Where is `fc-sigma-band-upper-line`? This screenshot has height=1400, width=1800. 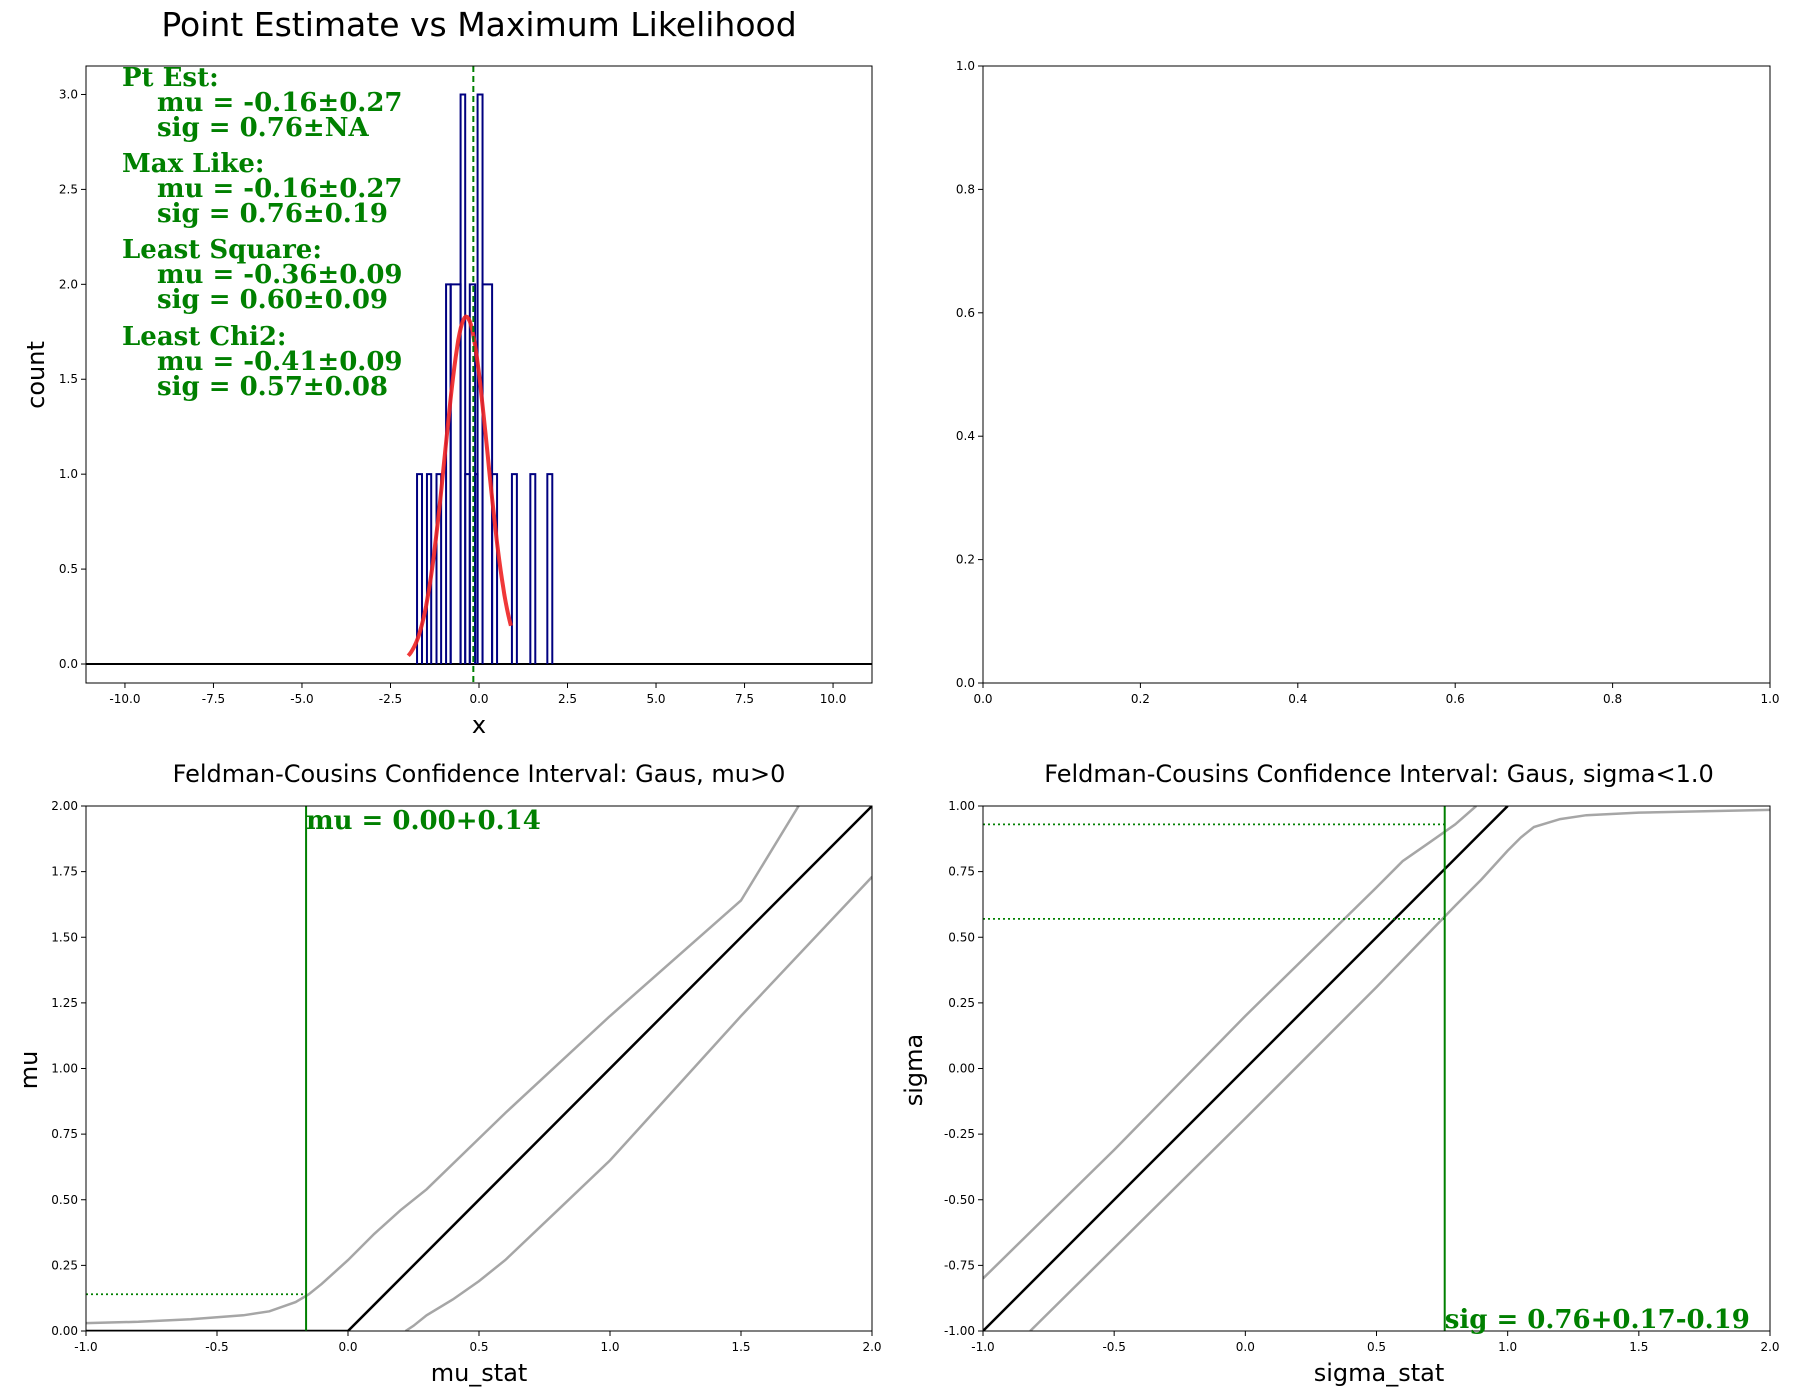
fc-sigma-band-upper-line is located at coordinates (1230, 1043).